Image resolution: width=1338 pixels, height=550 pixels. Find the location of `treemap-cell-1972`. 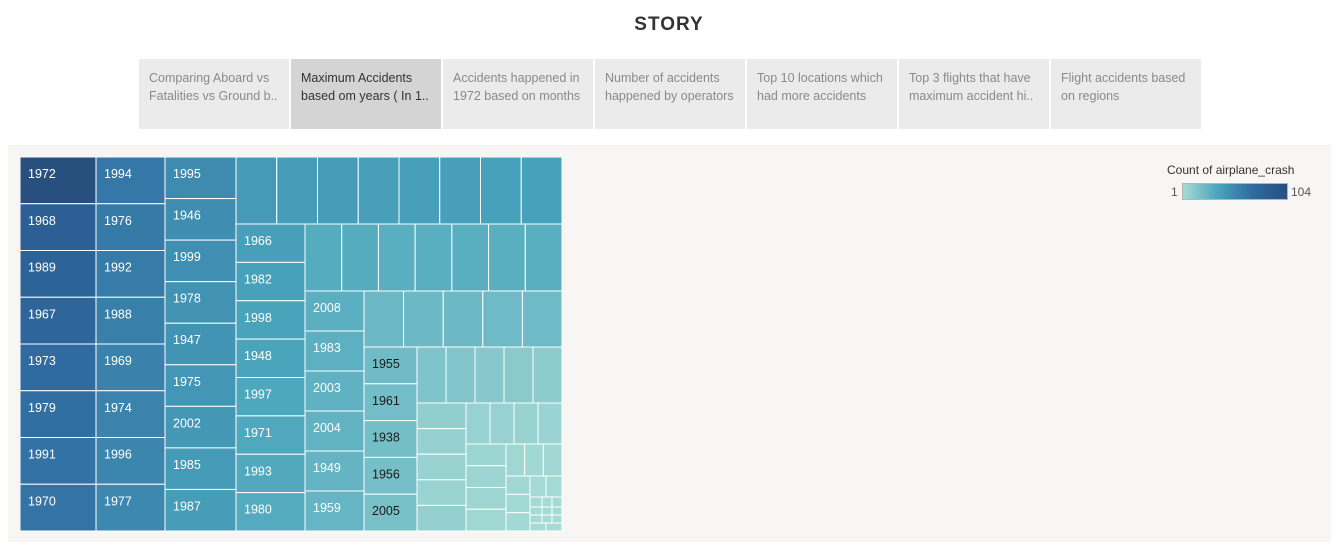

treemap-cell-1972 is located at coordinates (58, 181).